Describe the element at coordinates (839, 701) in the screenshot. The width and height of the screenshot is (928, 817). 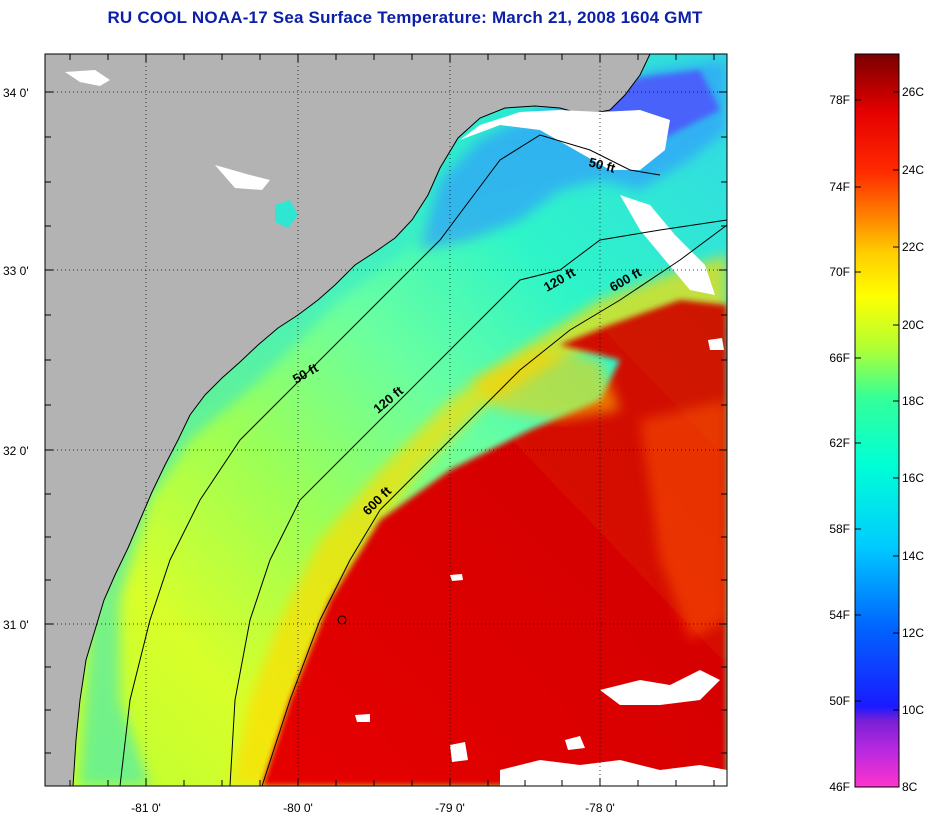
I see `cbar-f-50: 50F` at that location.